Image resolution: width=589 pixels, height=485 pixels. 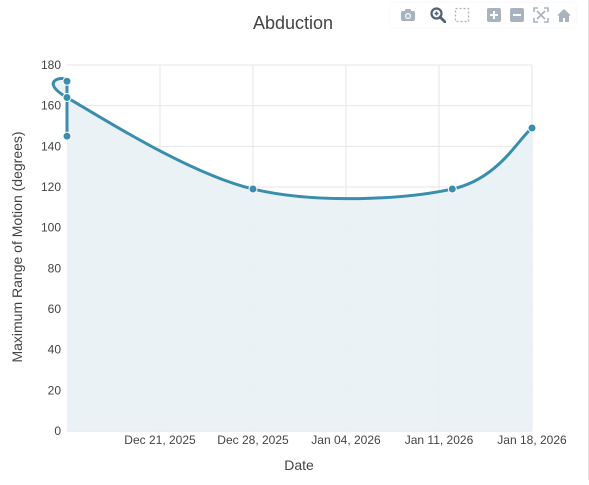 What do you see at coordinates (55, 268) in the screenshot?
I see `y-tick-label: 80` at bounding box center [55, 268].